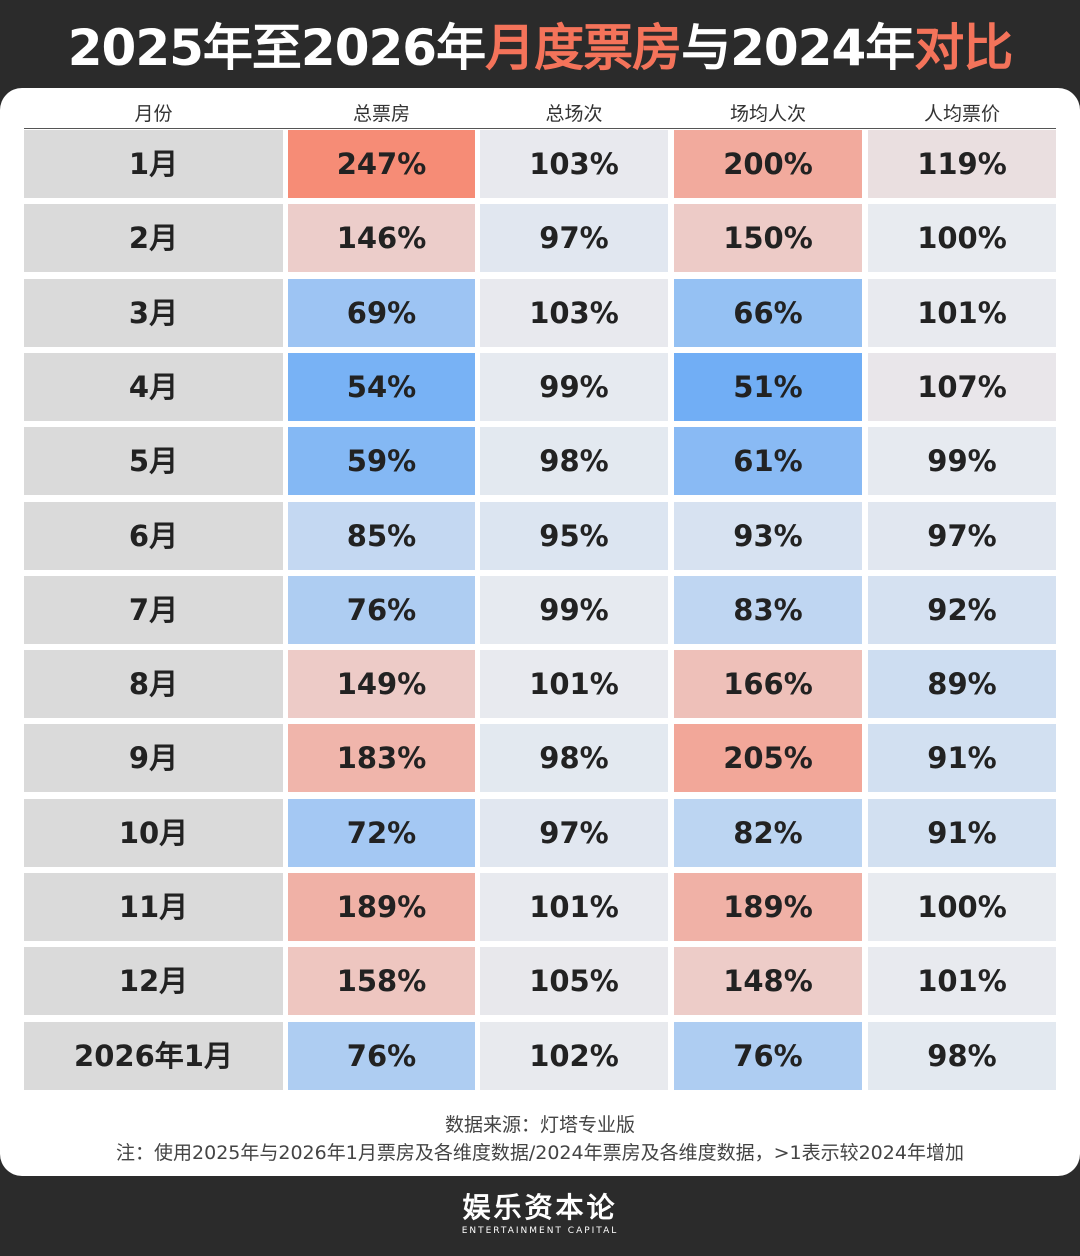 The width and height of the screenshot is (1080, 1256). I want to click on row-label: 1月, so click(153, 164).